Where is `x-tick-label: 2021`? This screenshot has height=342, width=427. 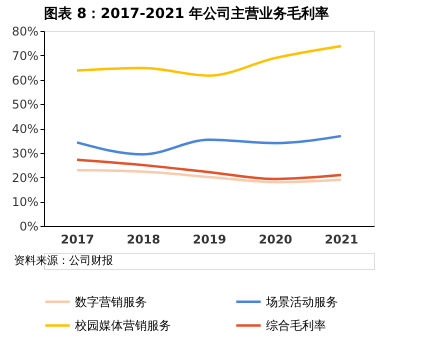 x-tick-label: 2021 is located at coordinates (341, 239).